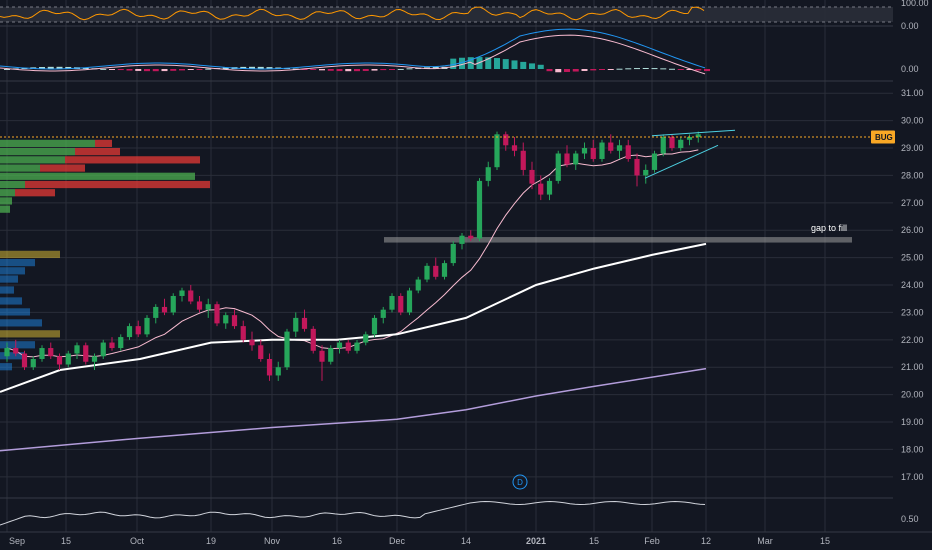 This screenshot has height=550, width=932. Describe the element at coordinates (912, 121) in the screenshot. I see `price-axis-label: 30.00` at that location.